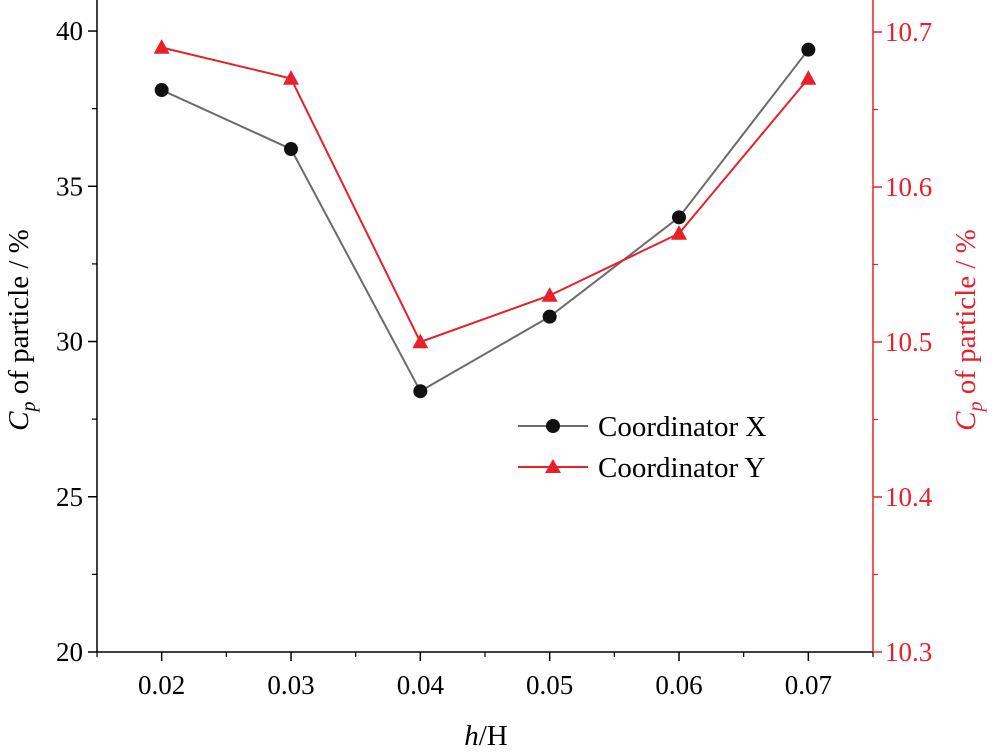  What do you see at coordinates (909, 497) in the screenshot?
I see `right-y-tick-label: 10.4` at bounding box center [909, 497].